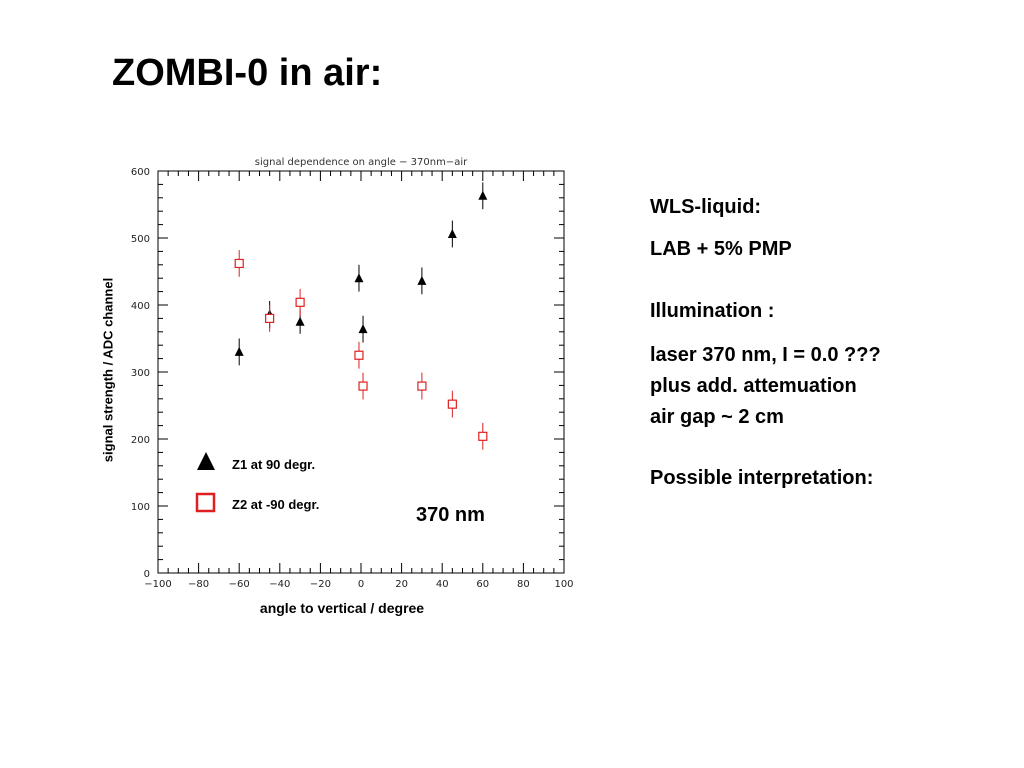 Image resolution: width=1024 pixels, height=768 pixels. I want to click on x-axis-label: angle to vertical / degree, so click(342, 608).